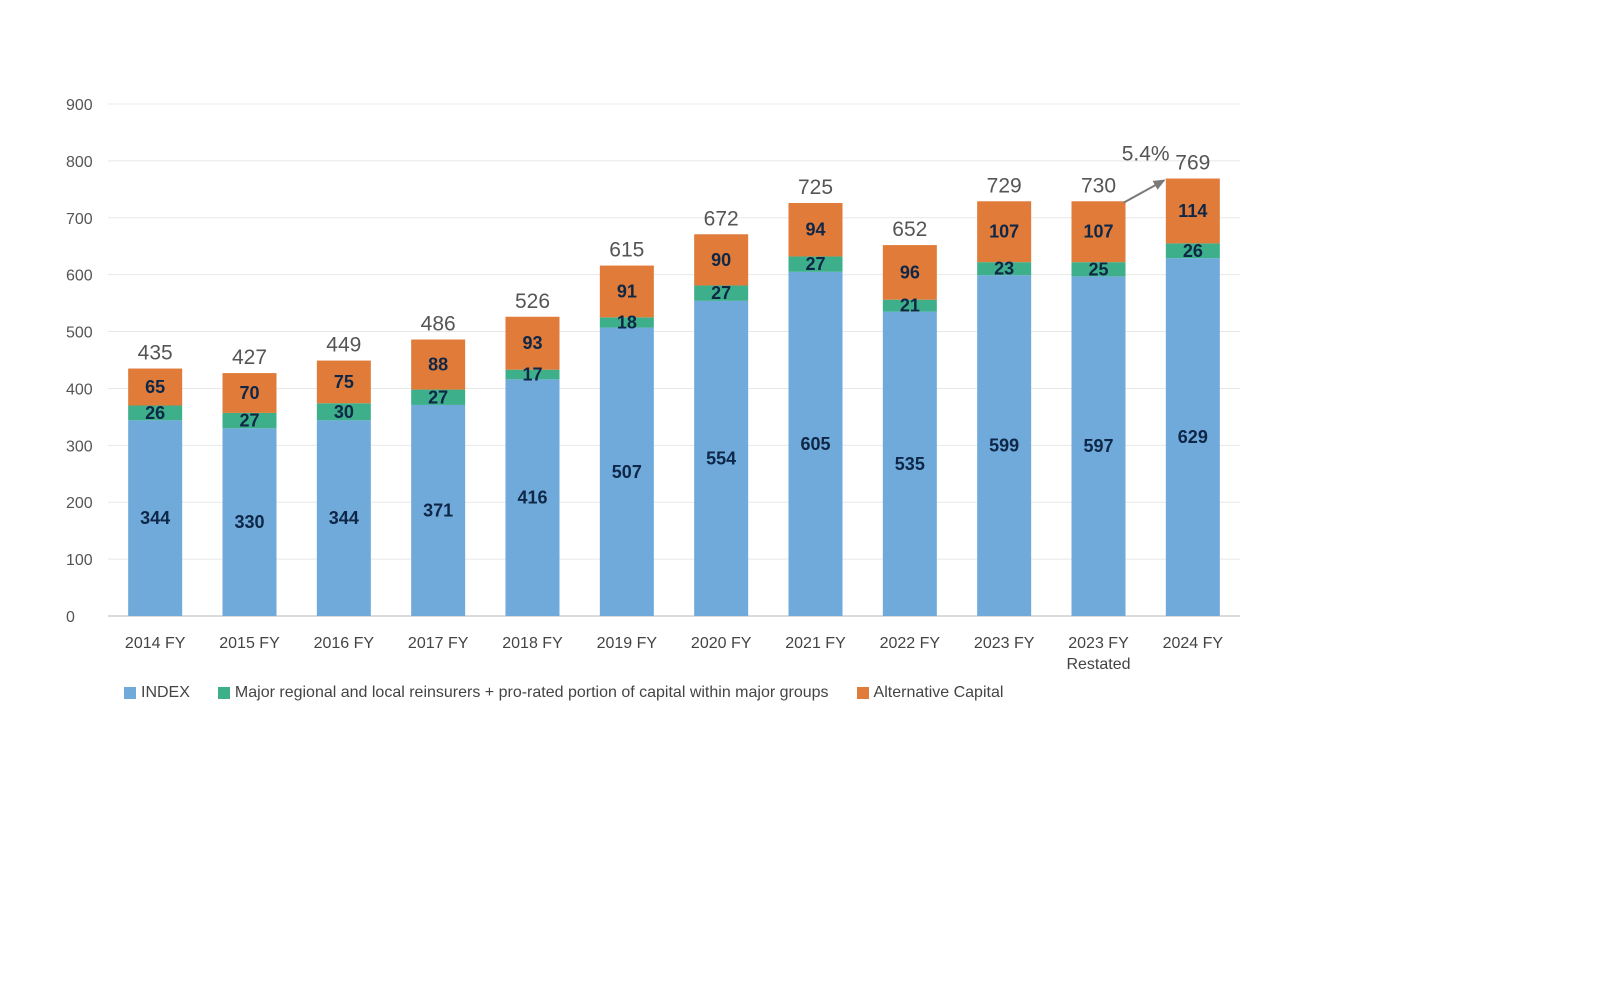 This screenshot has height=1000, width=1600. I want to click on y-axis: 0 100 200 300 400 500 600 700 800 900, so click(79, 361).